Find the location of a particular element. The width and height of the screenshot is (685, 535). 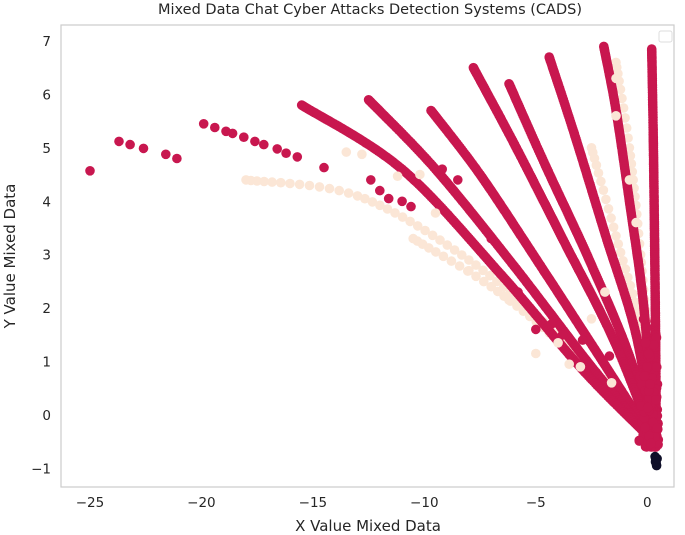

x-tick-label: −5 is located at coordinates (536, 503).